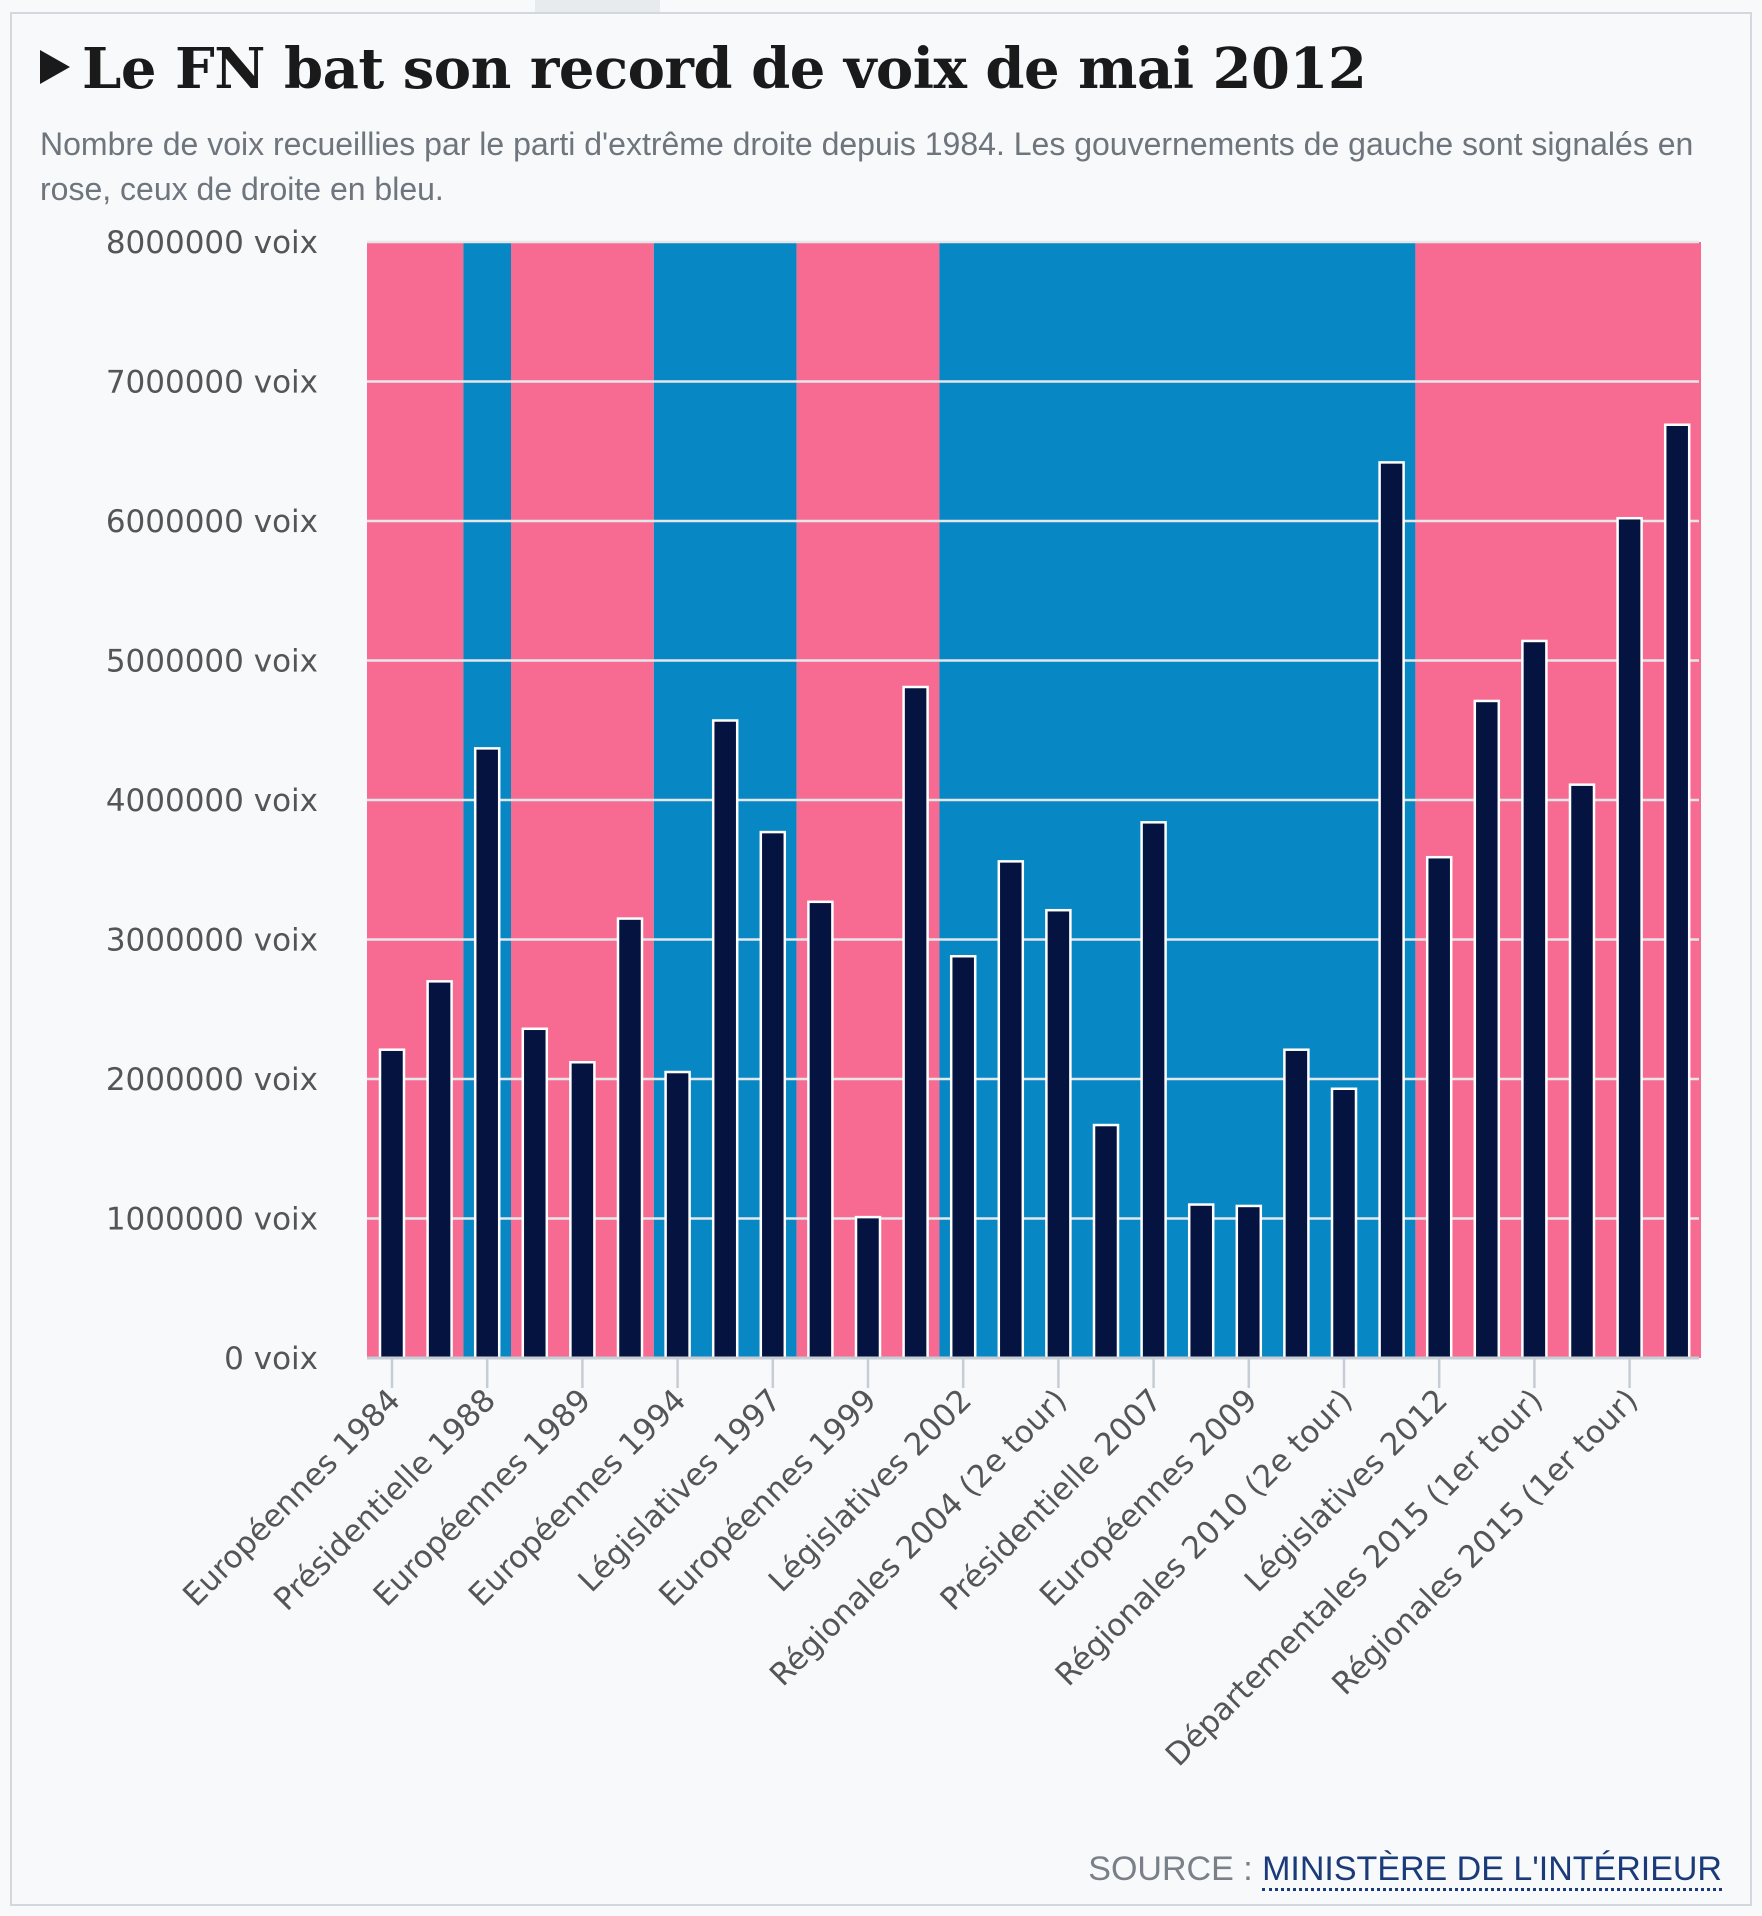 This screenshot has width=1762, height=1916. What do you see at coordinates (212, 941) in the screenshot?
I see `y-tick-label: 3000000 voix` at bounding box center [212, 941].